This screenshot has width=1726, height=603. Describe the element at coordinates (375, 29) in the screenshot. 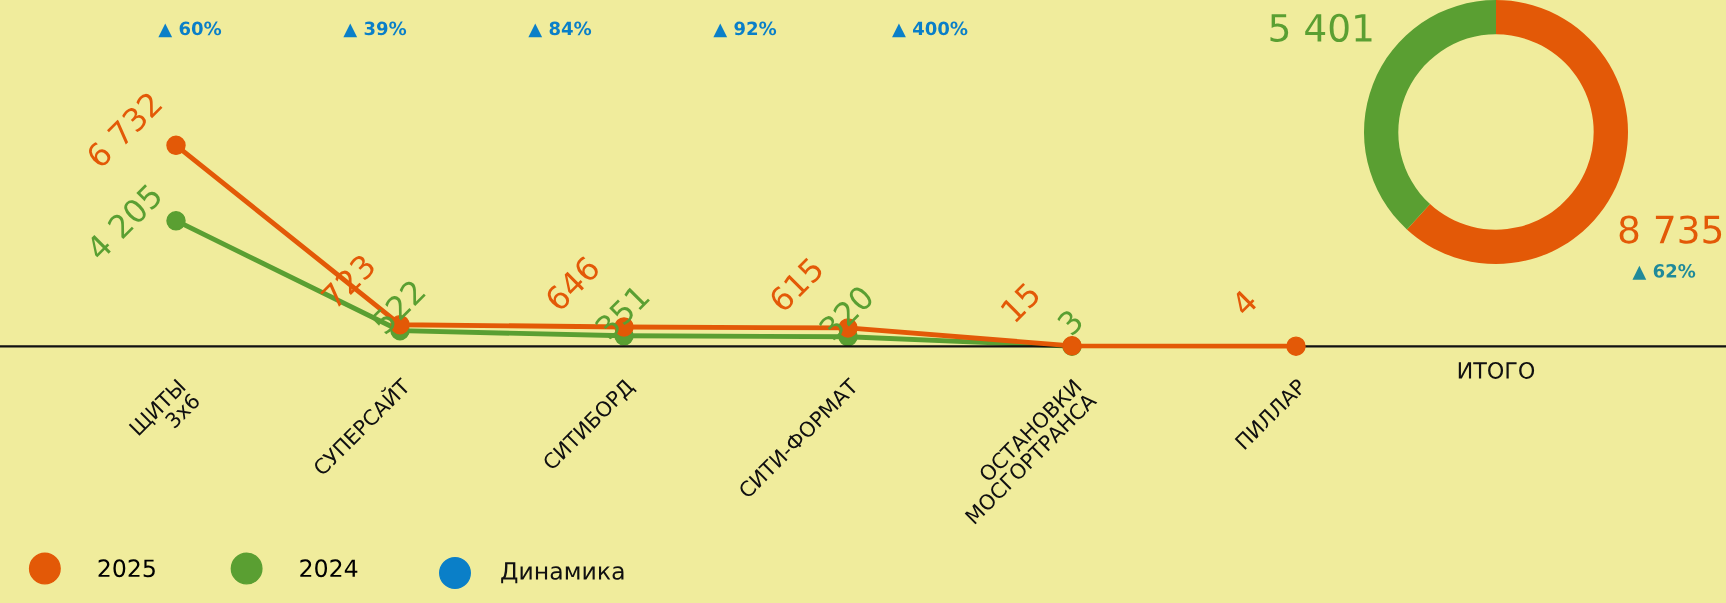

I see `annotation: ▲ 39%` at that location.